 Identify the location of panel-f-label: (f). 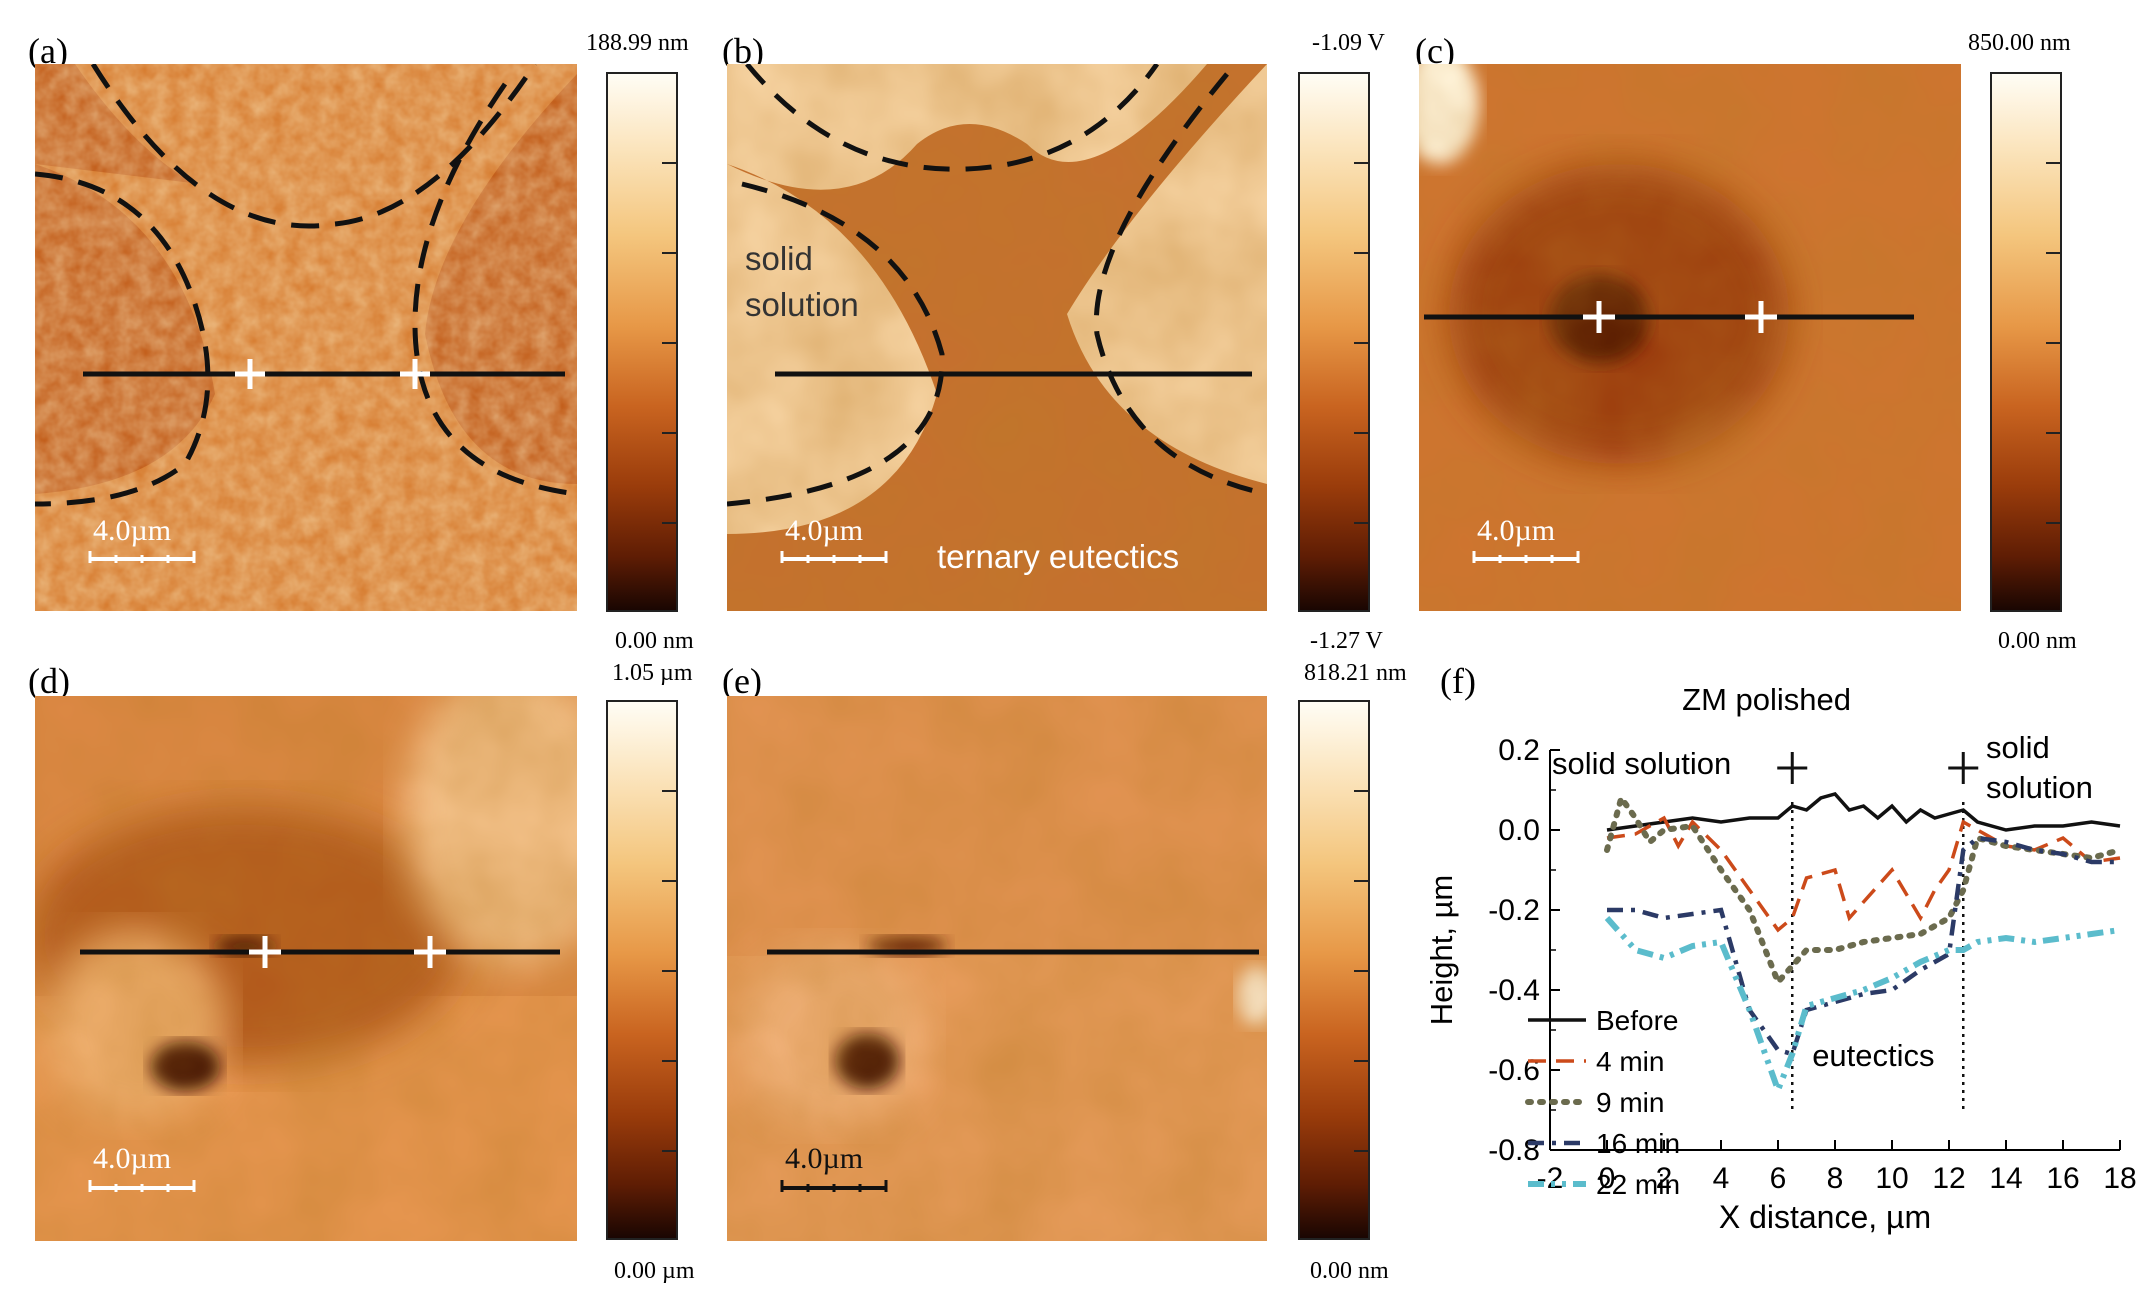
(1458, 681).